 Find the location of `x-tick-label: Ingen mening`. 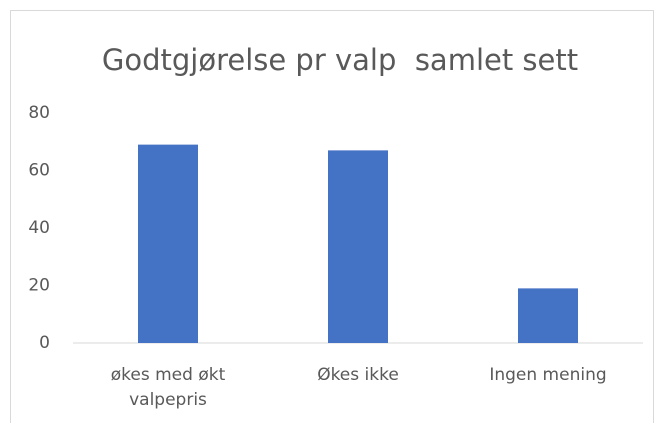

x-tick-label: Ingen mening is located at coordinates (548, 375).